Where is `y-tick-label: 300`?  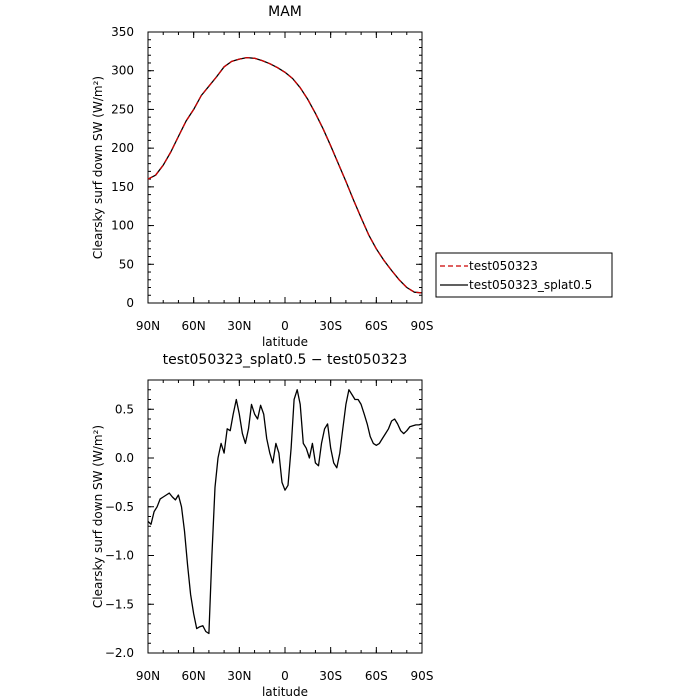 y-tick-label: 300 is located at coordinates (122, 71).